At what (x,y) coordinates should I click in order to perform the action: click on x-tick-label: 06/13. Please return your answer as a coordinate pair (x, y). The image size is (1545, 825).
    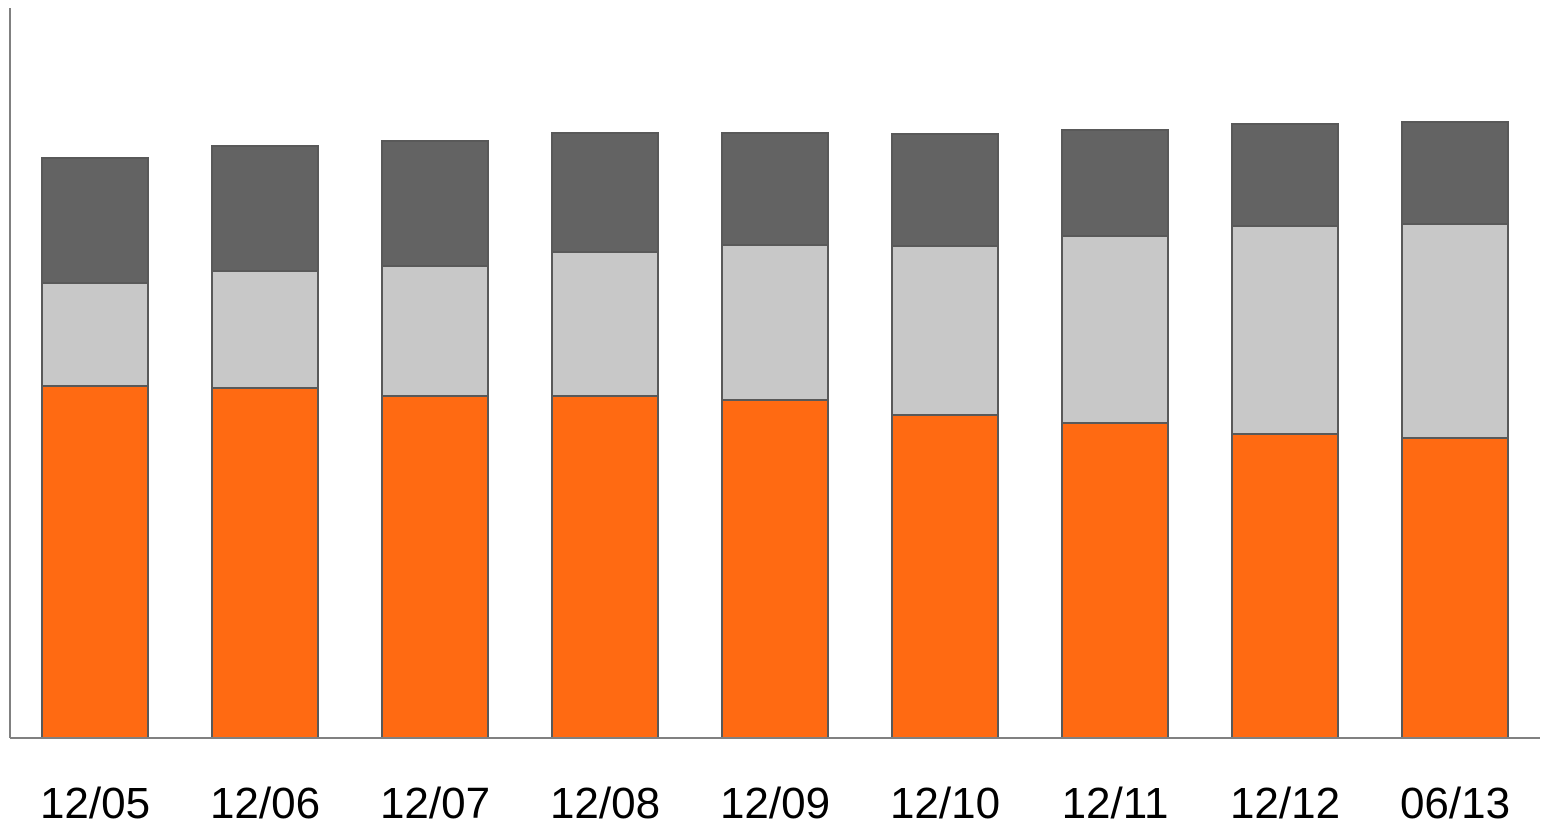
    Looking at the image, I should click on (1455, 802).